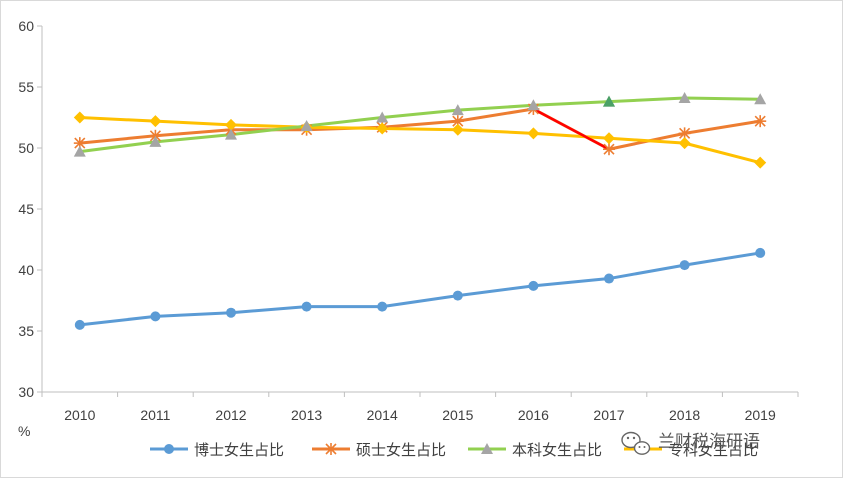  Describe the element at coordinates (306, 415) in the screenshot. I see `x-tick-label: 2013` at that location.